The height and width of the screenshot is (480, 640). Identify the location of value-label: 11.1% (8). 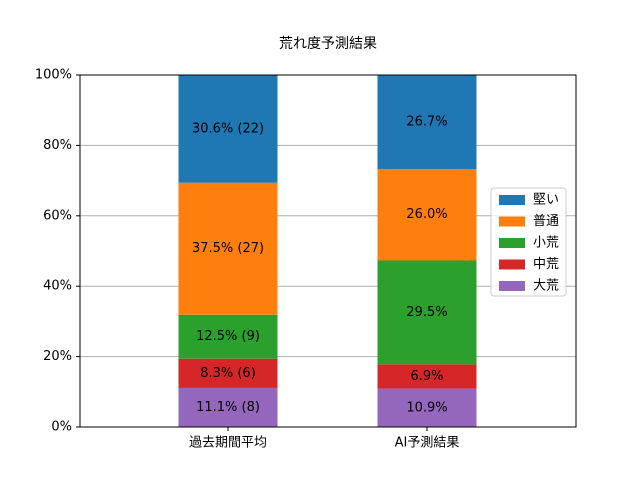
(228, 407).